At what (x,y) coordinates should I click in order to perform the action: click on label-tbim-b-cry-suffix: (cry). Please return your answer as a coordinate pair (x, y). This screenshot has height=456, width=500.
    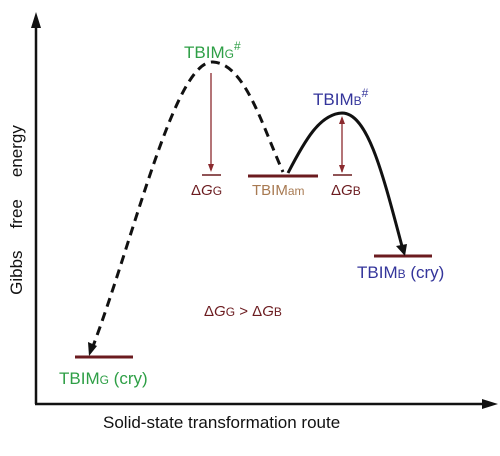
    Looking at the image, I should click on (425, 272).